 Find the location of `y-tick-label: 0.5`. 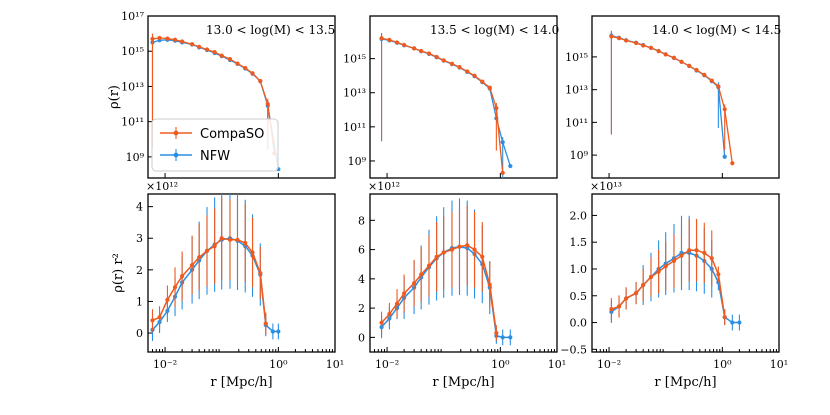

y-tick-label: 0.5 is located at coordinates (579, 296).